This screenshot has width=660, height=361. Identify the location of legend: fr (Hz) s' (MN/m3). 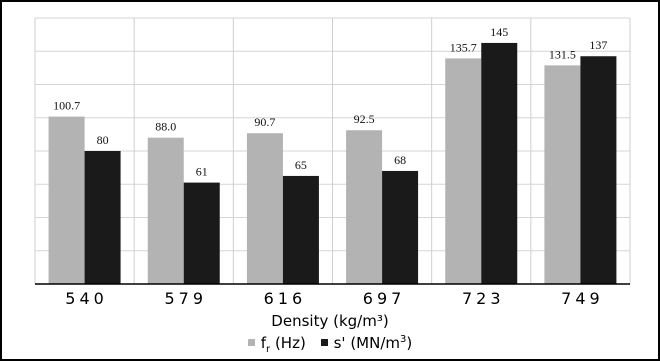
(330, 344).